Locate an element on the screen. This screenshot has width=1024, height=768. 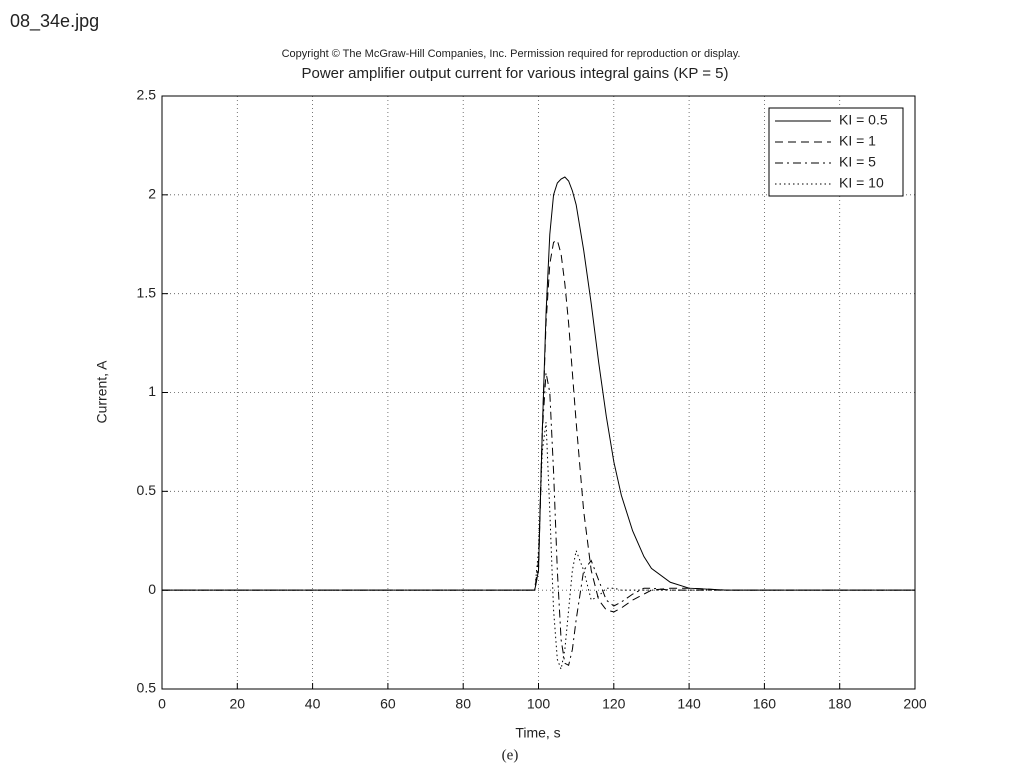
x-tick-label: 100 is located at coordinates (539, 704).